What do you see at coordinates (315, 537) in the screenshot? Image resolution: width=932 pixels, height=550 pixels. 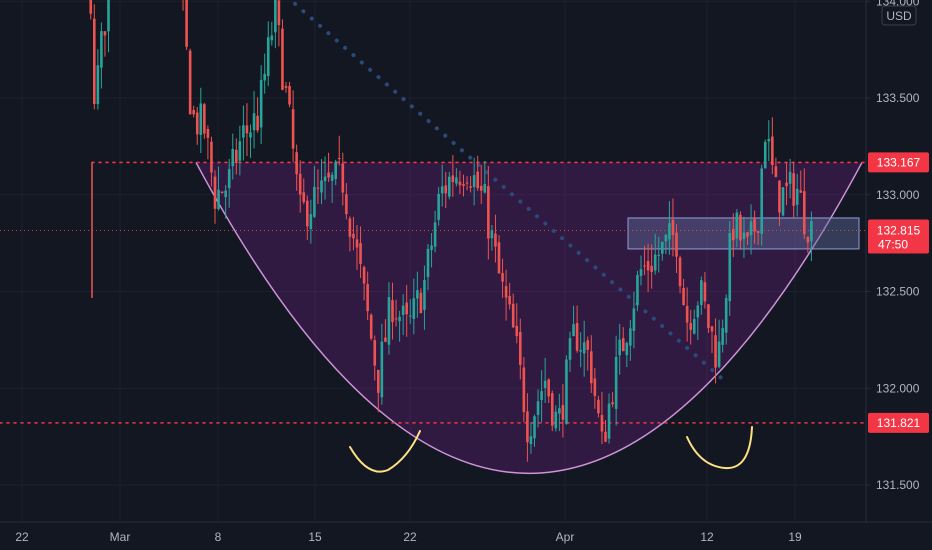 I see `time-tick-label: 15` at bounding box center [315, 537].